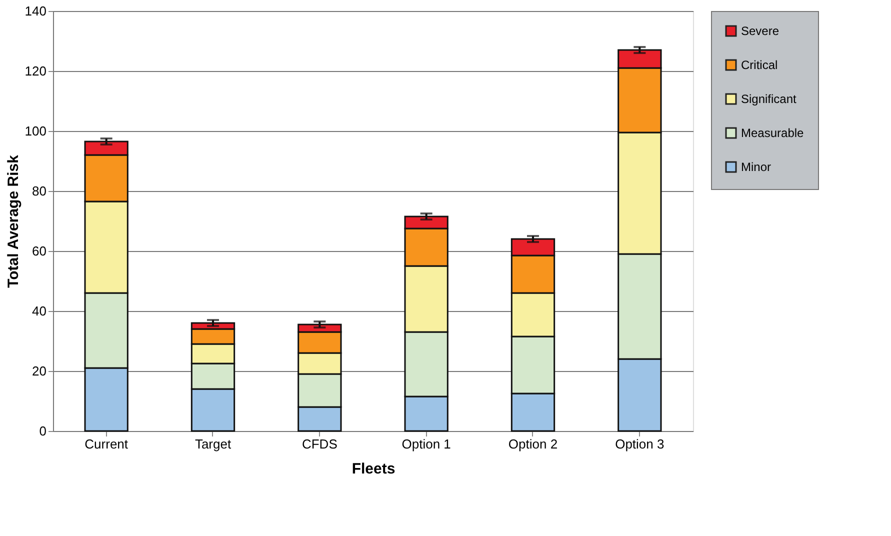 This screenshot has width=891, height=536. What do you see at coordinates (760, 31) in the screenshot?
I see `legend-label: Severe` at bounding box center [760, 31].